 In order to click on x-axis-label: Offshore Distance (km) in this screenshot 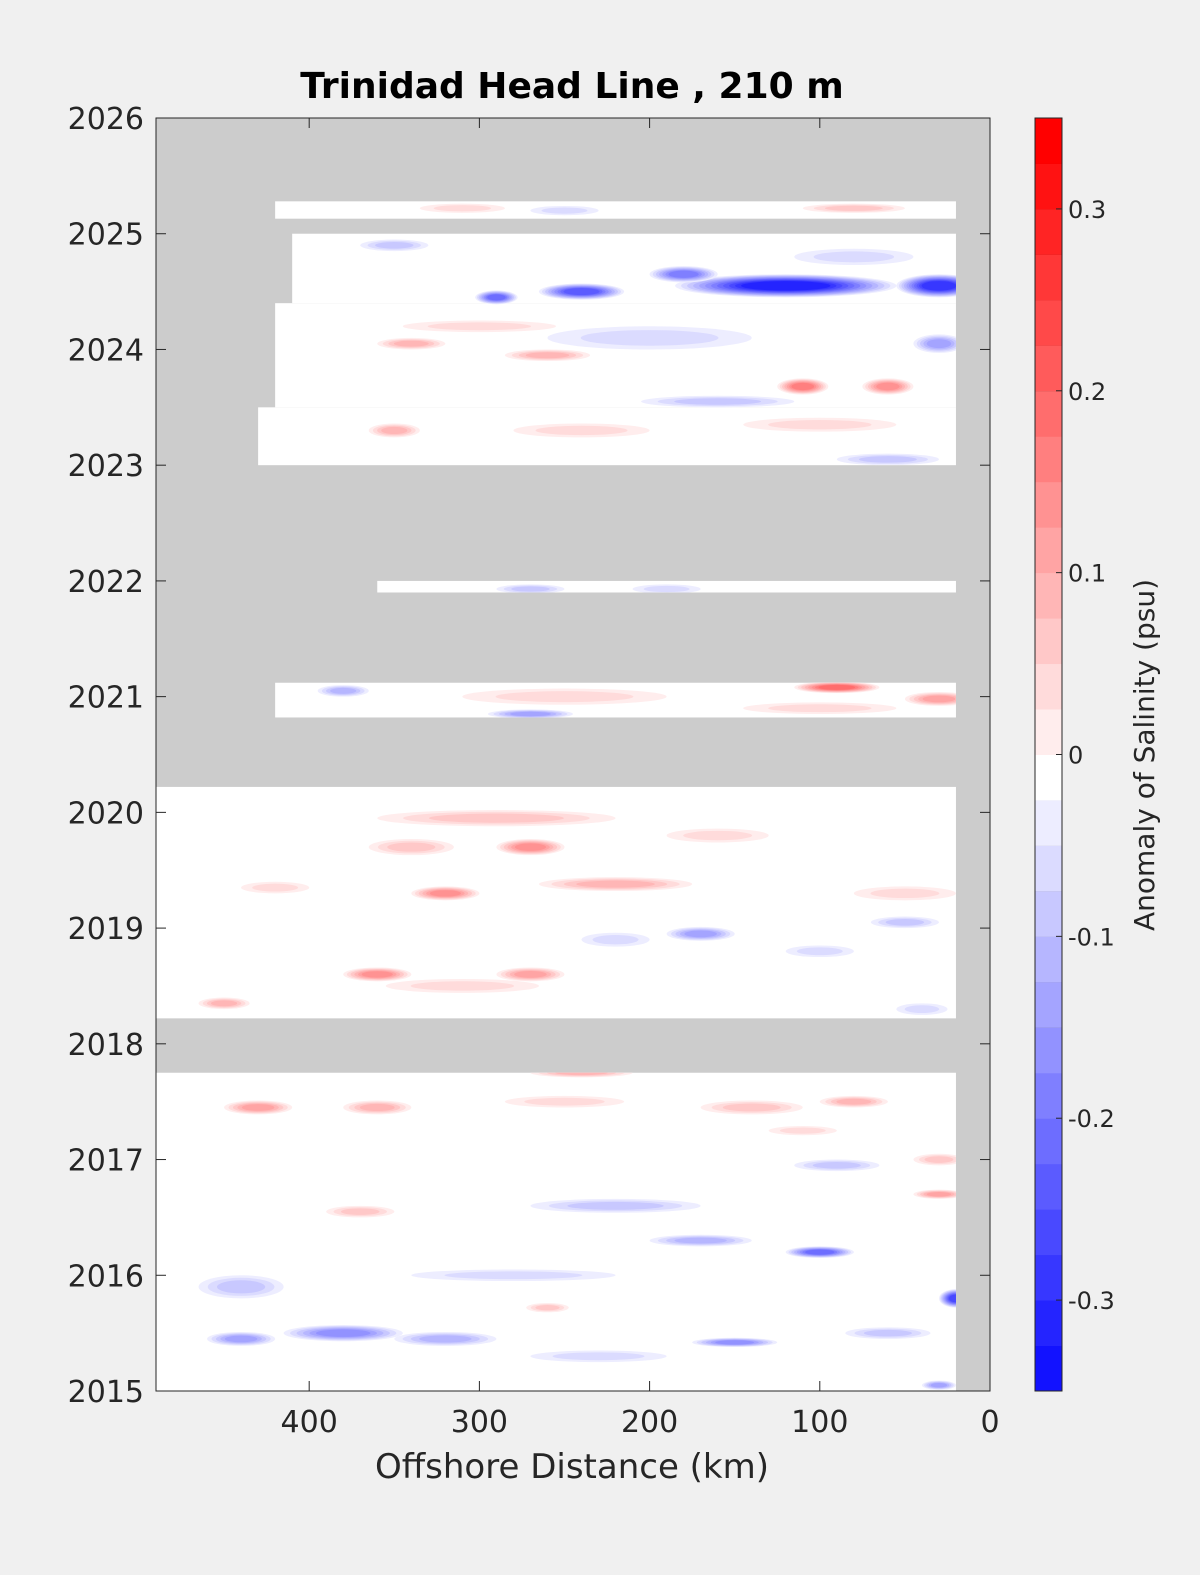, I will do `click(572, 1467)`.